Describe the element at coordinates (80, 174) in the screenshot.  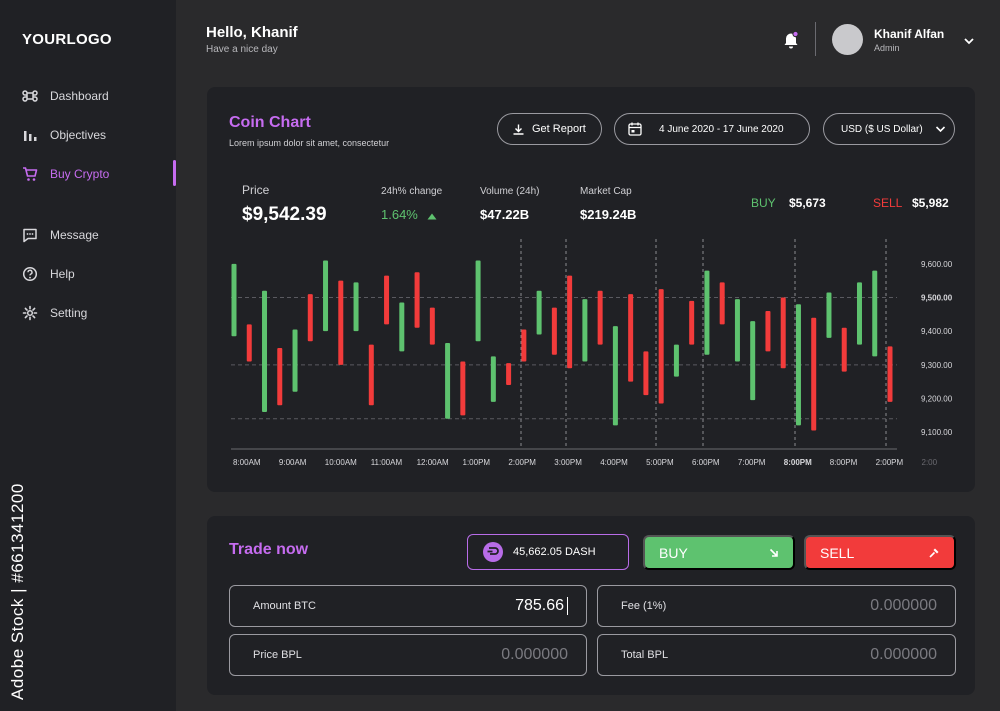
I see `sidebar-item-label: Buy Crypto` at that location.